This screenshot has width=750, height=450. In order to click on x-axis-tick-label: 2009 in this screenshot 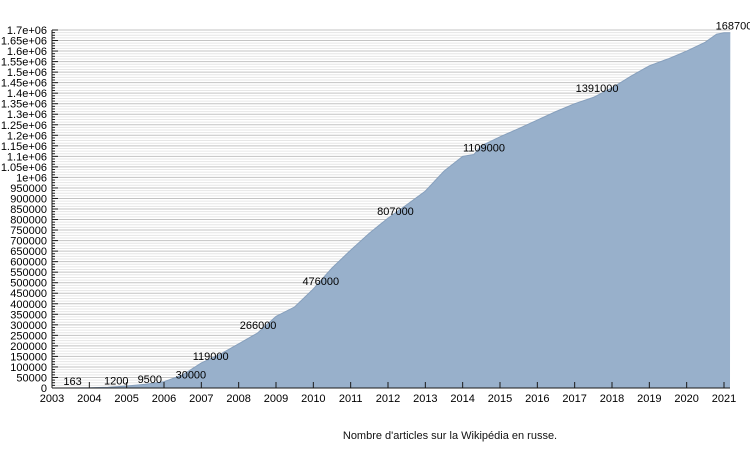, I will do `click(276, 399)`.